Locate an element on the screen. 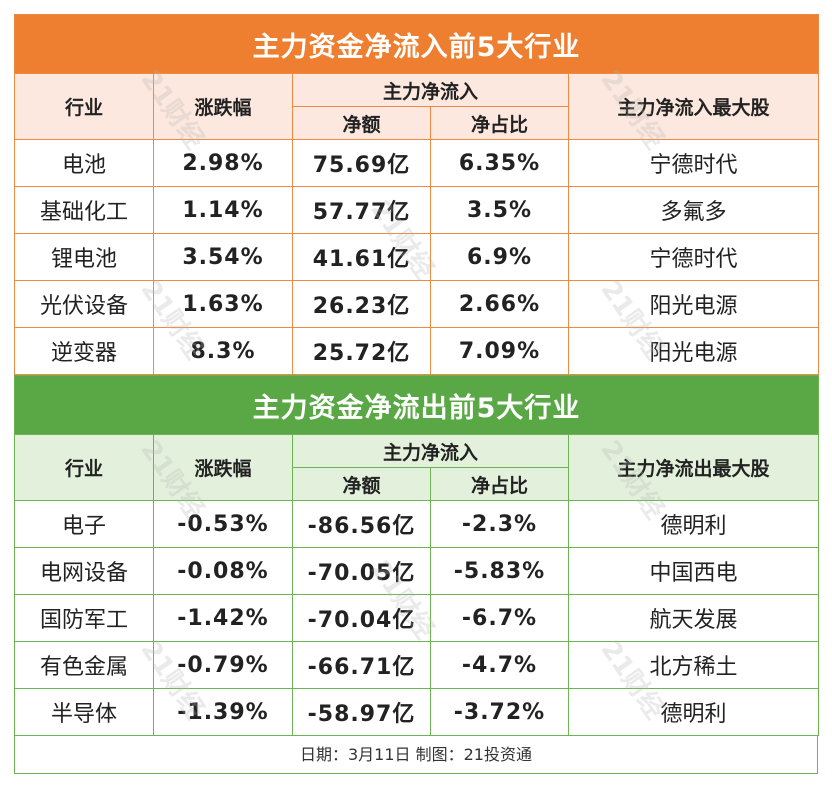 The height and width of the screenshot is (788, 832). title-row: 主力资金净流入前5大行业 is located at coordinates (416, 44).